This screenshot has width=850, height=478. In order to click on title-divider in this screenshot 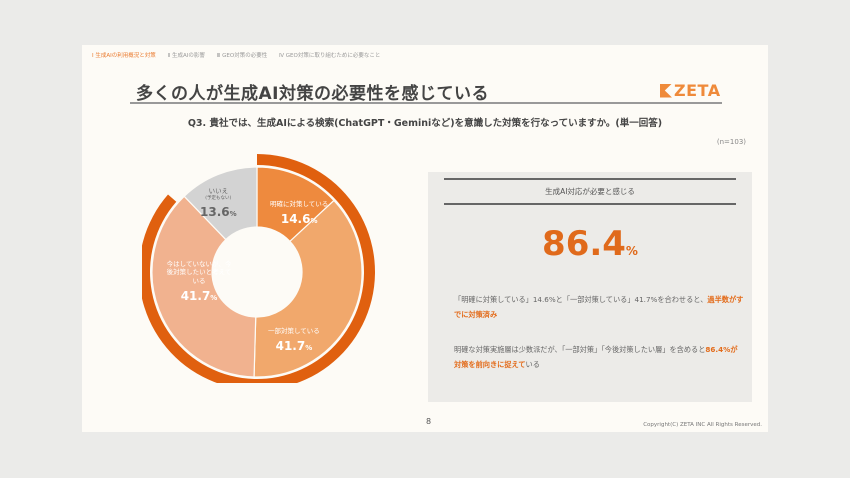, I will do `click(426, 103)`.